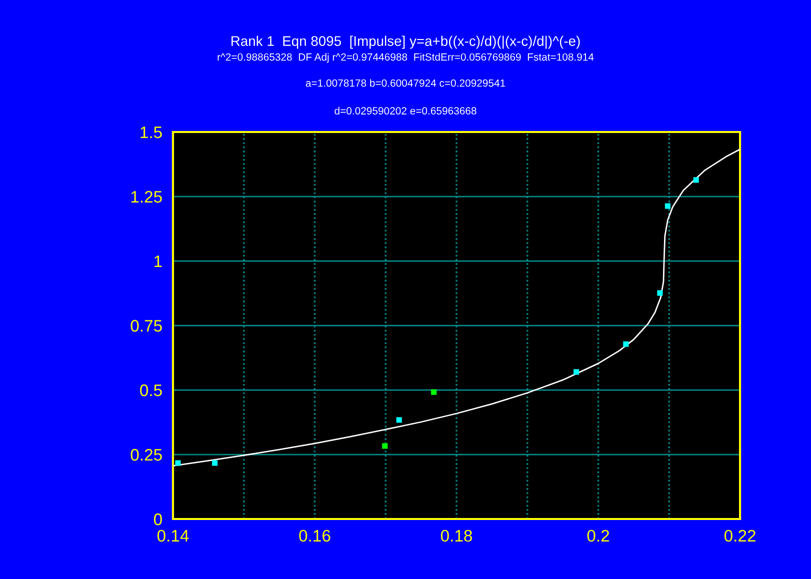 The height and width of the screenshot is (579, 811). What do you see at coordinates (151, 390) in the screenshot?
I see `y-tick-label: 0.5` at bounding box center [151, 390].